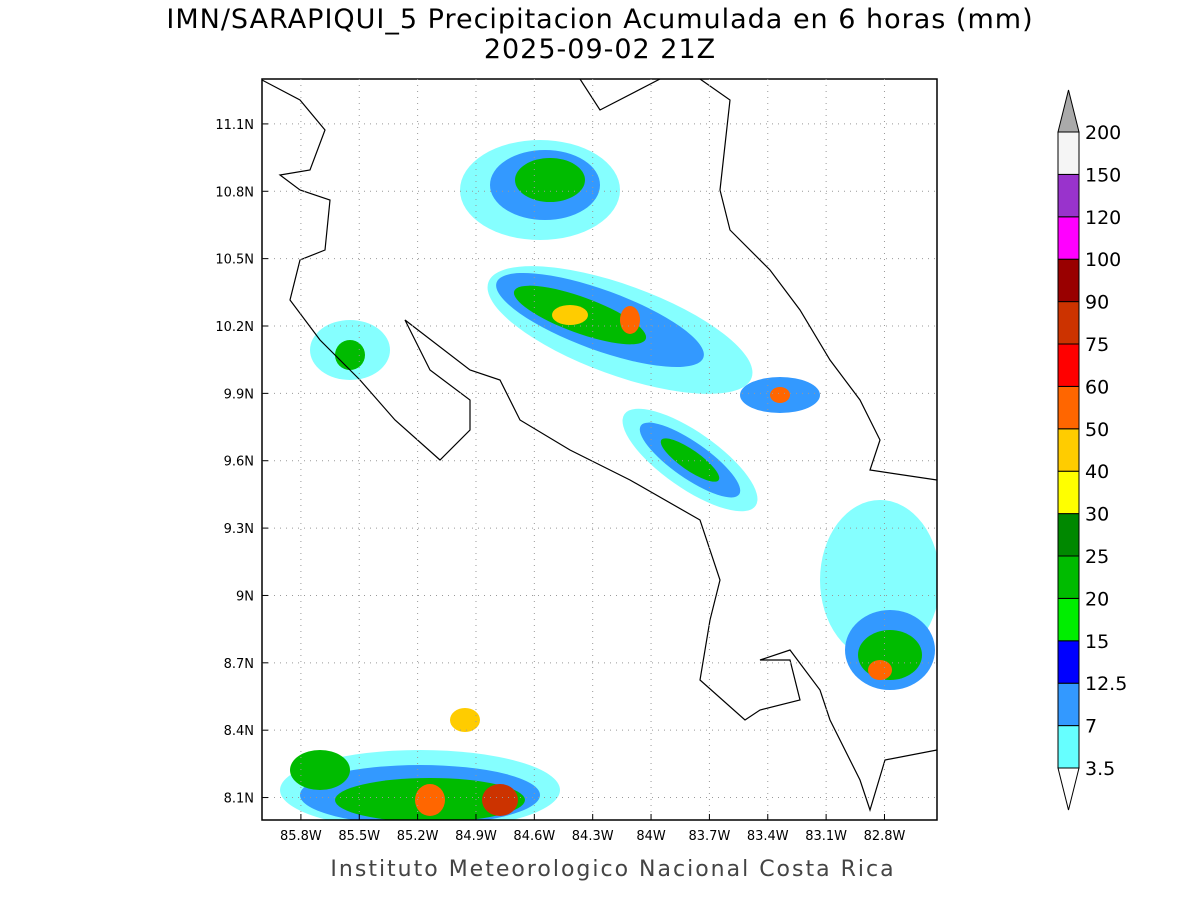 Image resolution: width=1200 pixels, height=900 pixels. What do you see at coordinates (1097, 303) in the screenshot?
I see `colorbar-label: 90` at bounding box center [1097, 303].